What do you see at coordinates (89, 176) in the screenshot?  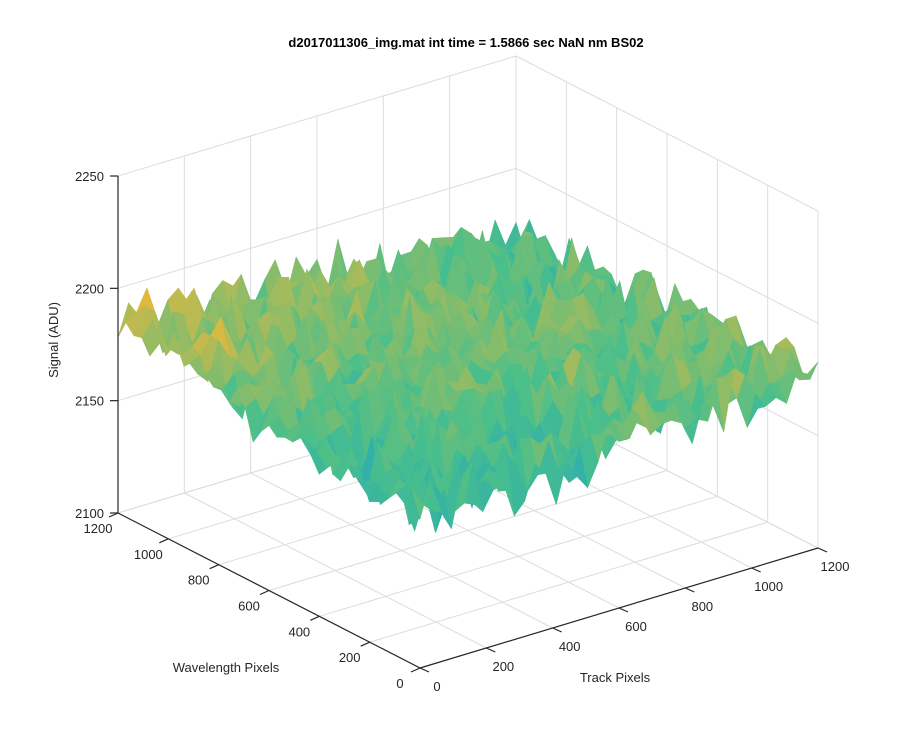 I see `z-tick-label: 2250` at bounding box center [89, 176].